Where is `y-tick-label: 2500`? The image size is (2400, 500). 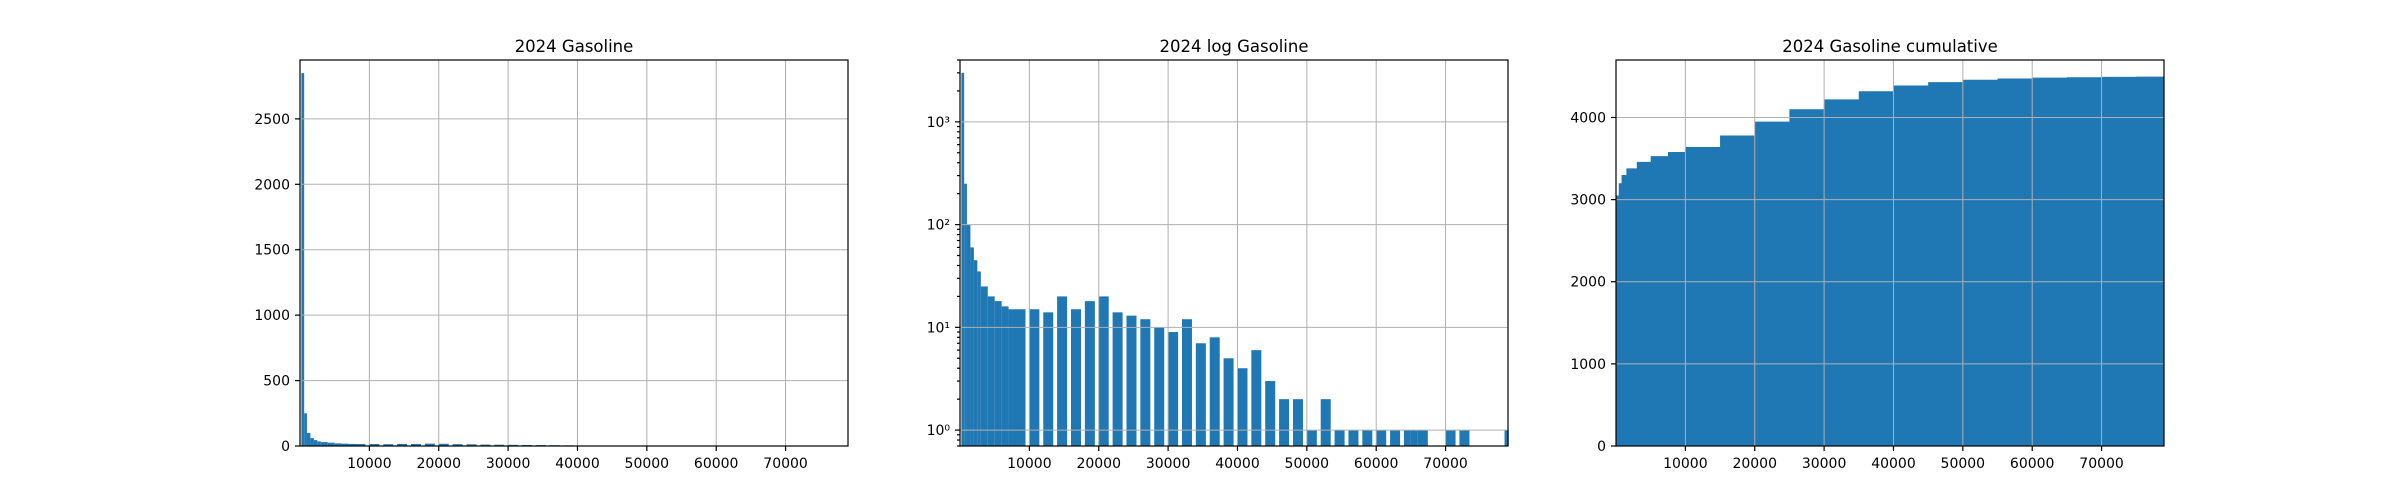
y-tick-label: 2500 is located at coordinates (272, 120).